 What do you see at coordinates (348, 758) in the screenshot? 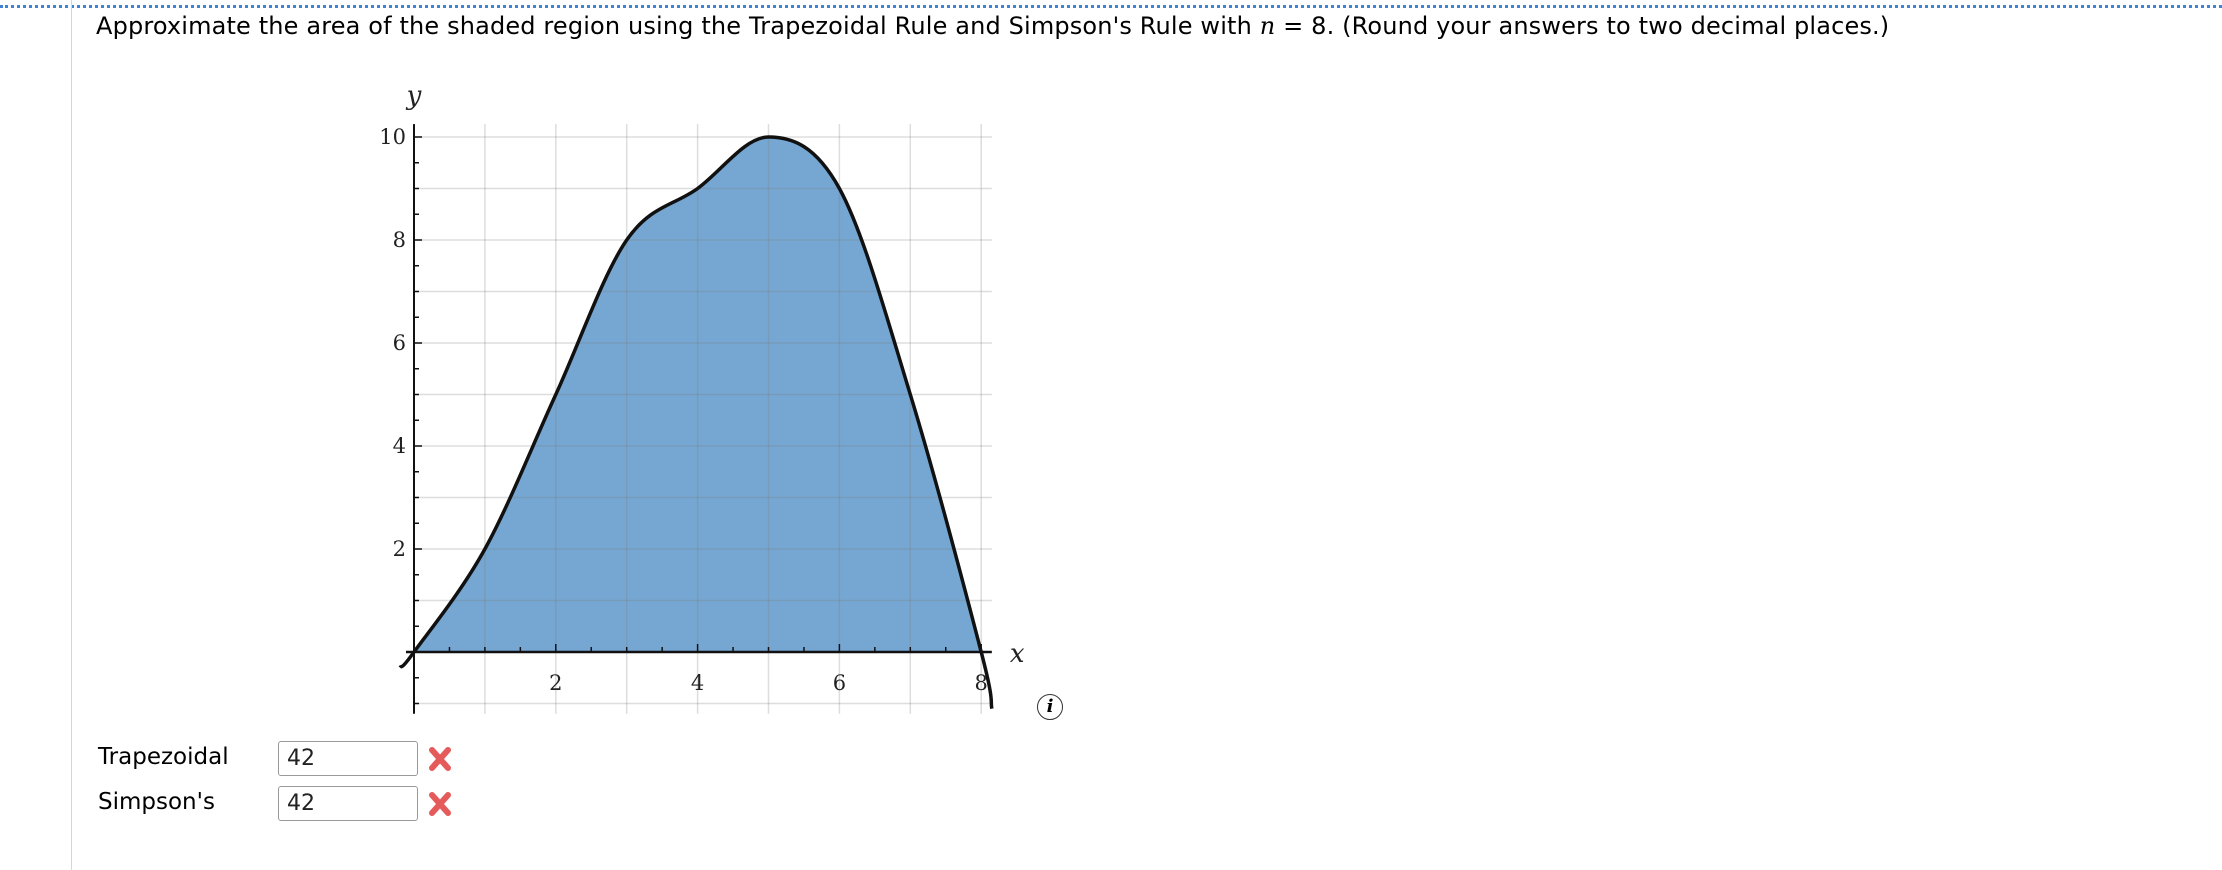
I see `trapezoidal-input` at bounding box center [348, 758].